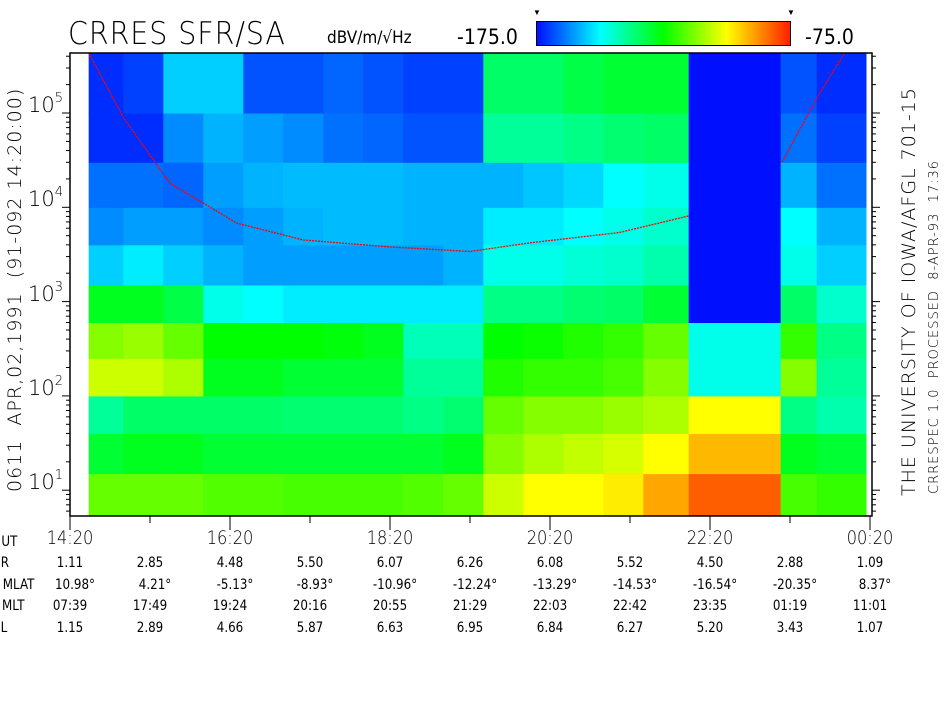 The height and width of the screenshot is (720, 945). Describe the element at coordinates (475, 584) in the screenshot. I see `ephemeris-value: -12.24°` at that location.